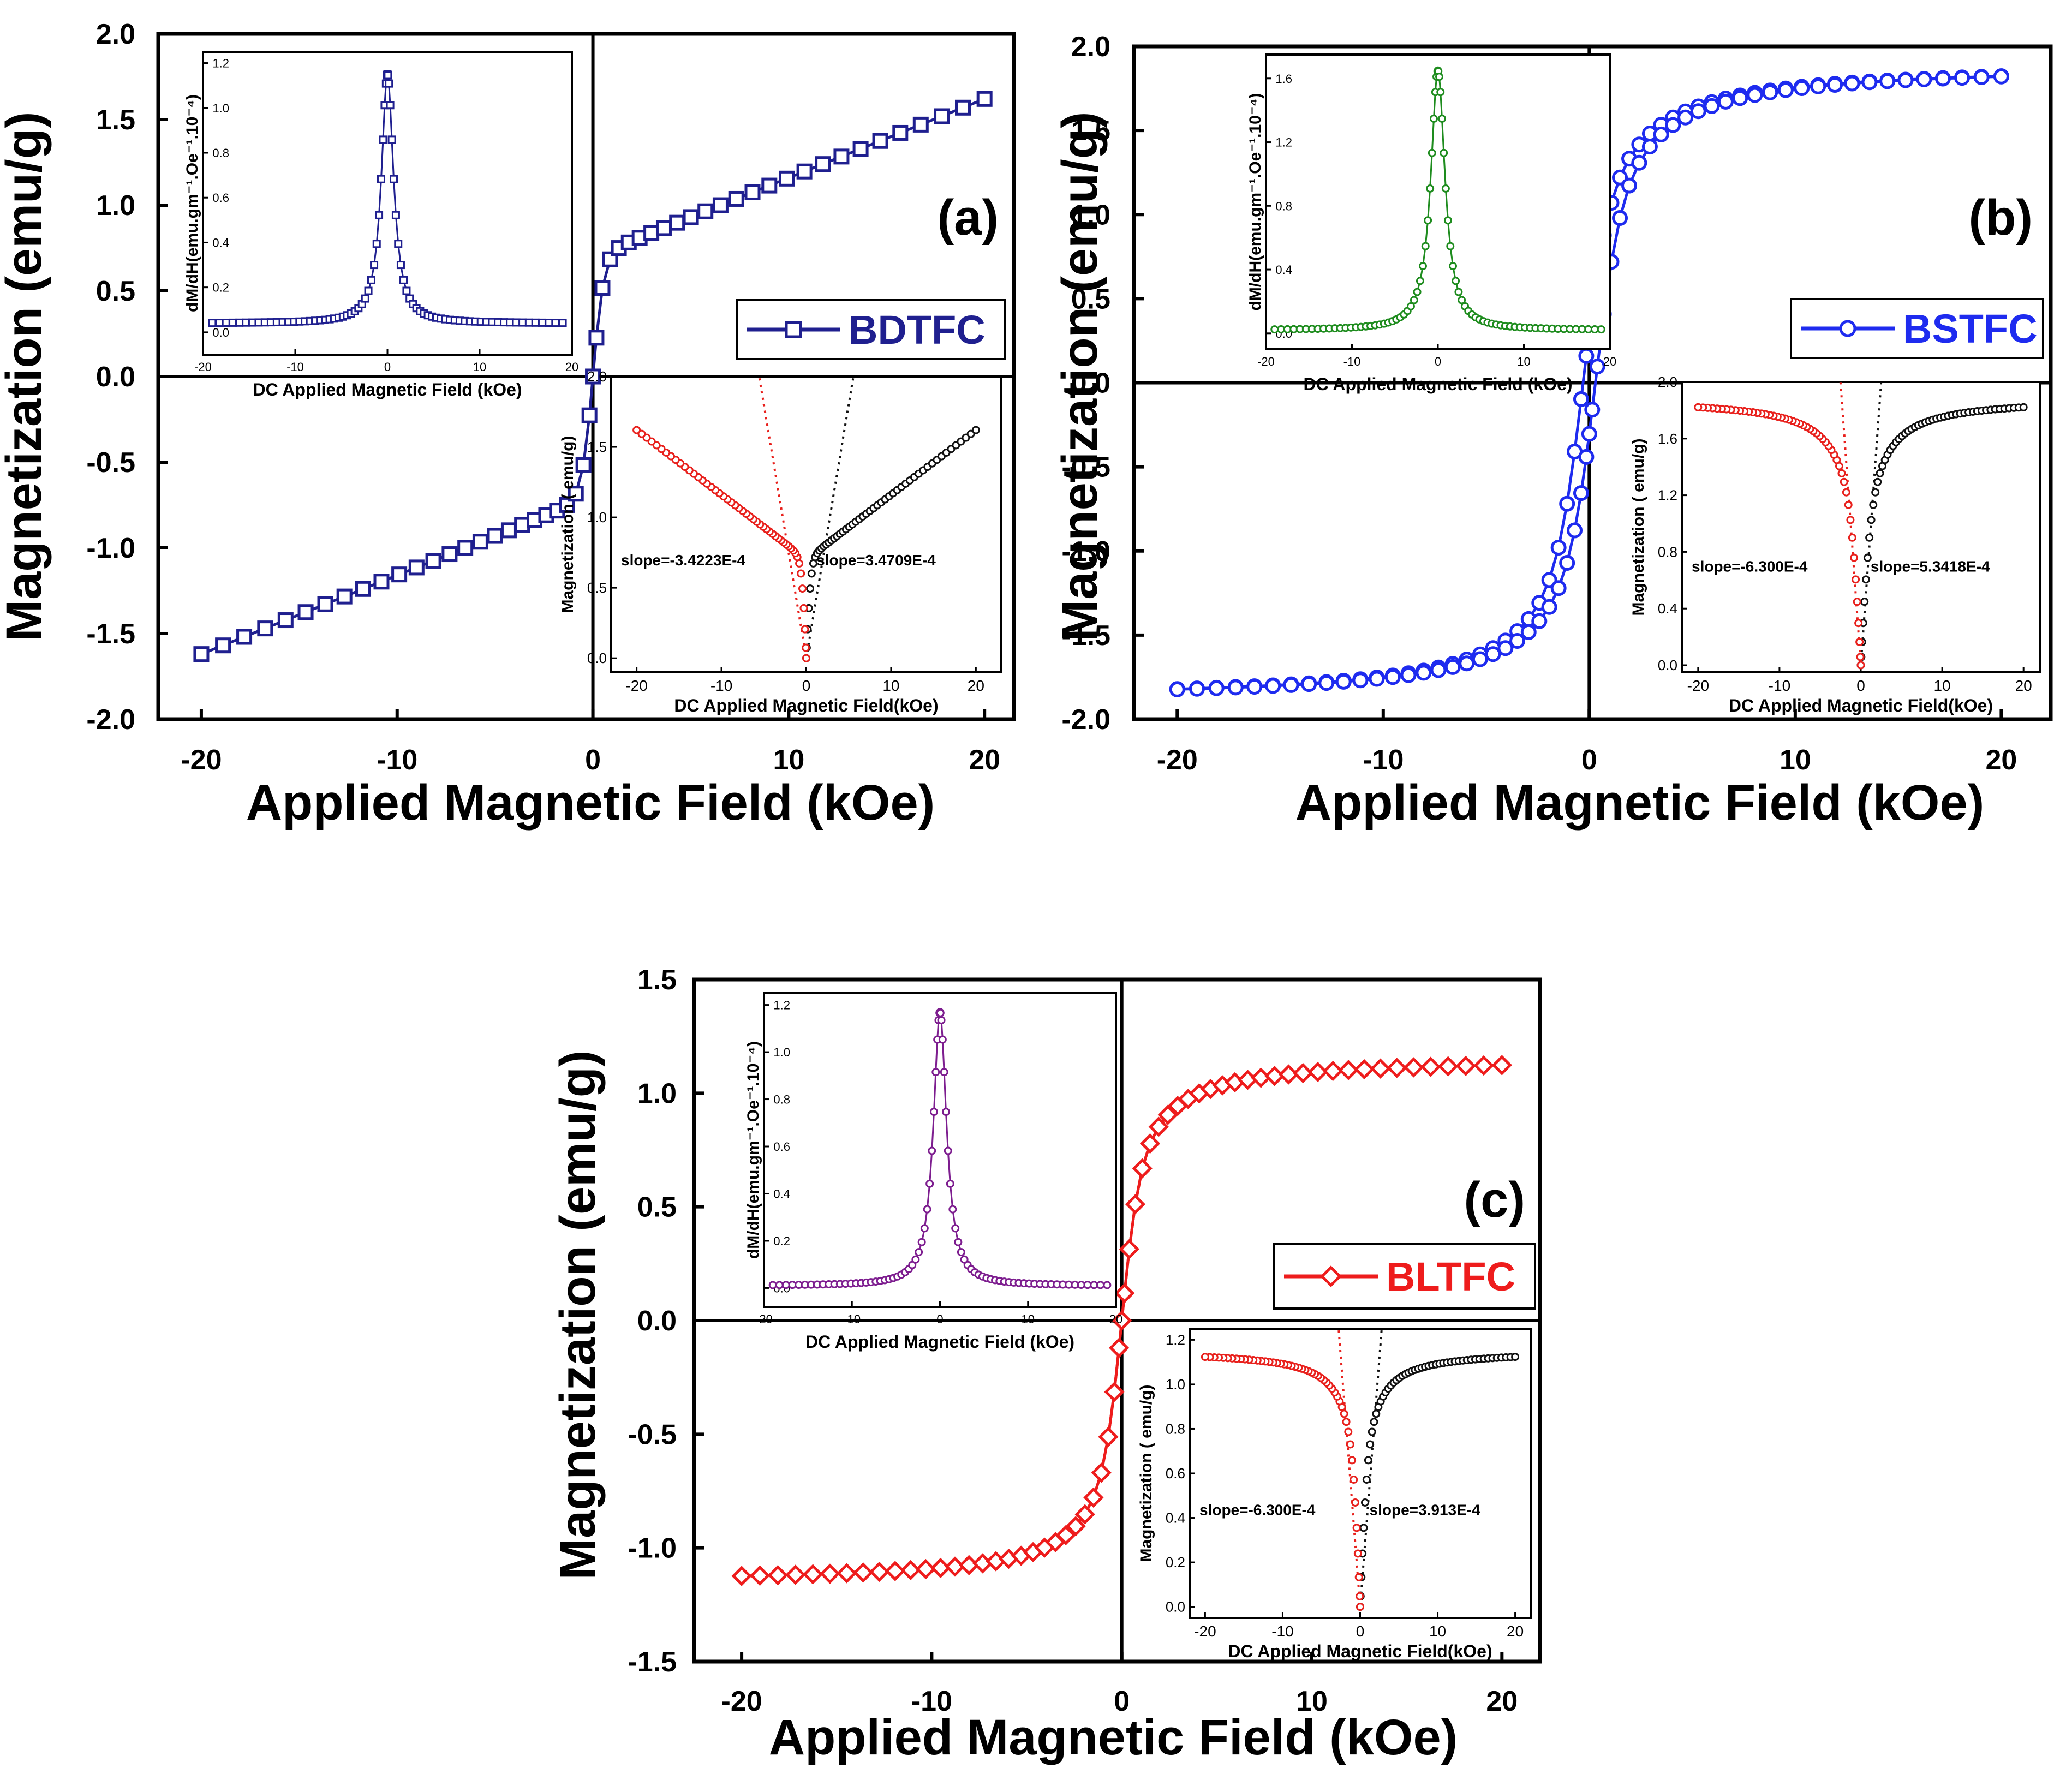  What do you see at coordinates (116, 377) in the screenshot?
I see `panel-a-ytick-label: 0.0` at bounding box center [116, 377].